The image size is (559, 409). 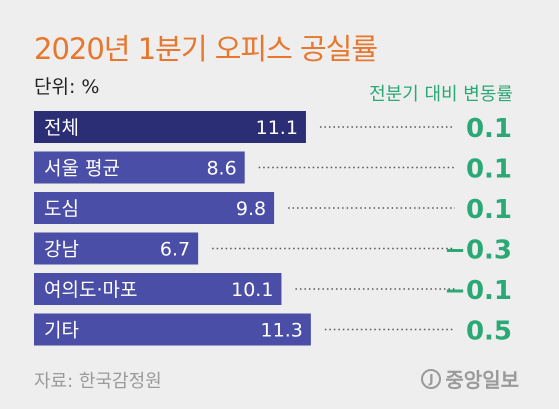 What do you see at coordinates (175, 250) in the screenshot?
I see `value-label: 6.7` at bounding box center [175, 250].